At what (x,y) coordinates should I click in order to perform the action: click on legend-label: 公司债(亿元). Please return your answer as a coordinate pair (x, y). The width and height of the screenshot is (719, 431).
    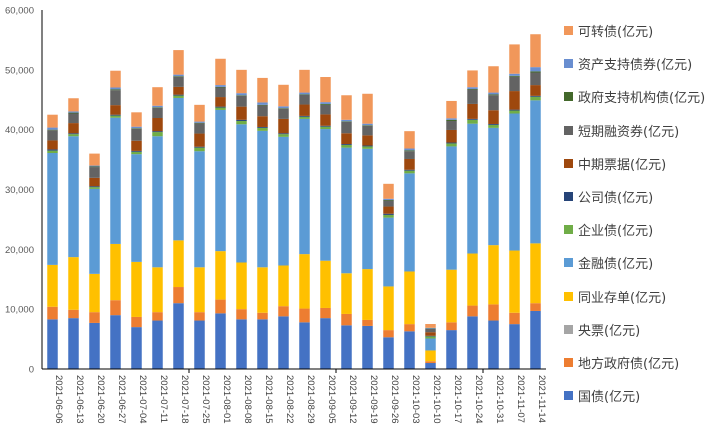
    Looking at the image, I should click on (616, 199).